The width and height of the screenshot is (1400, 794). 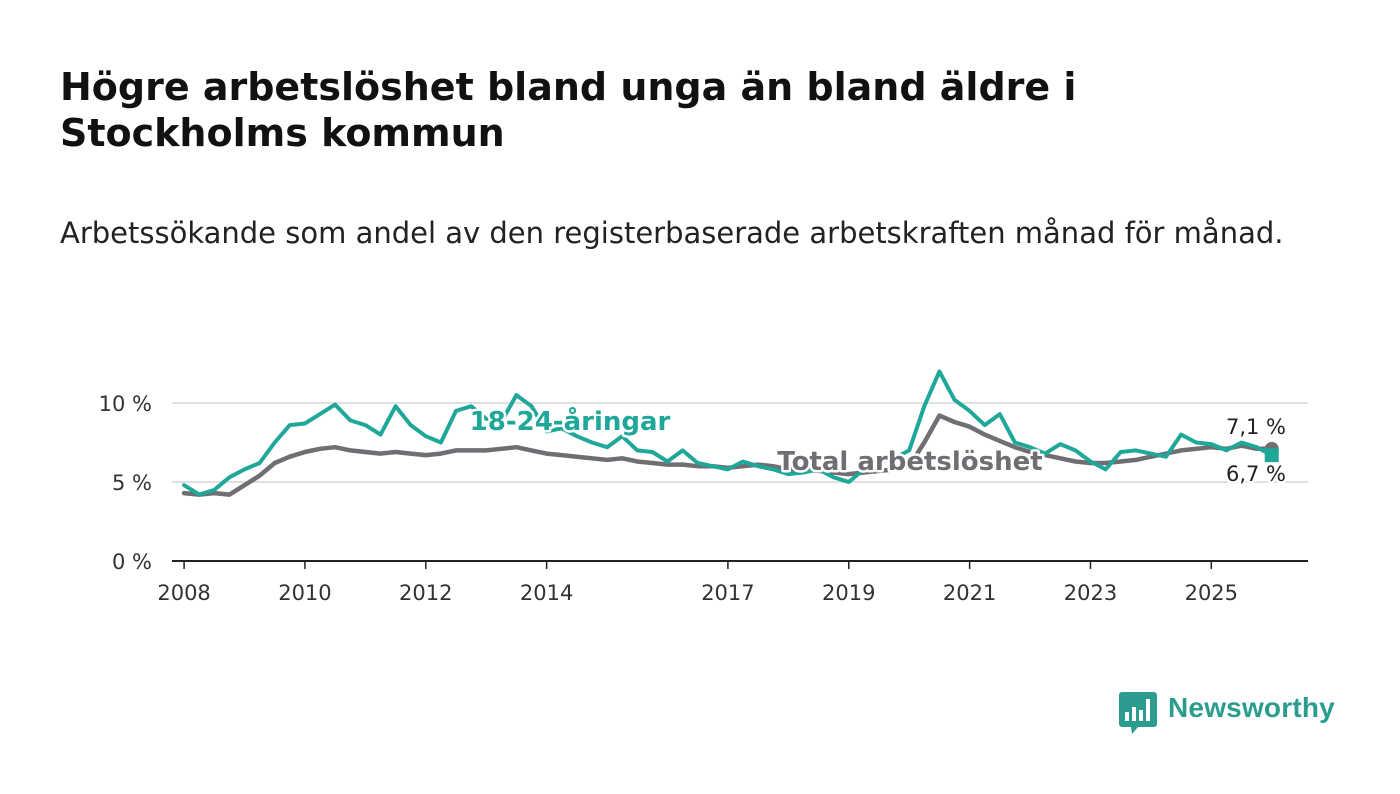 What do you see at coordinates (132, 562) in the screenshot?
I see `y-tick-label: 0 %` at bounding box center [132, 562].